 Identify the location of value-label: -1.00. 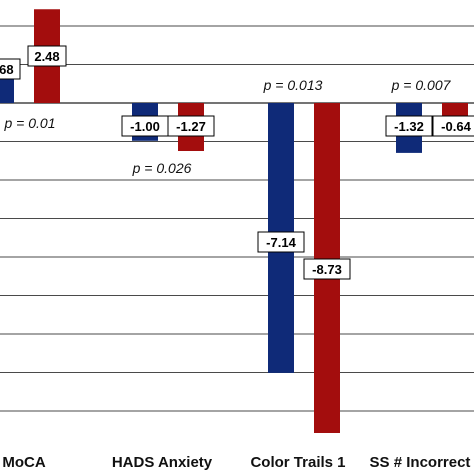
(145, 126).